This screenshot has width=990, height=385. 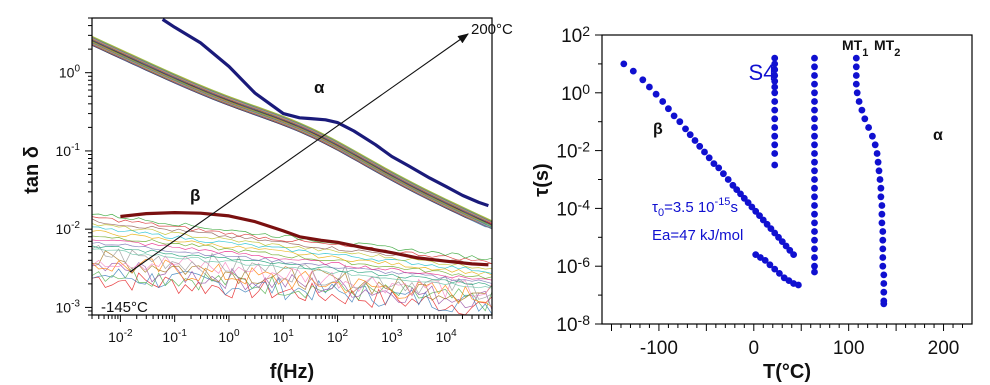 I want to click on left-y-ticks: 10-310-210-1100, so click(x=74, y=166).